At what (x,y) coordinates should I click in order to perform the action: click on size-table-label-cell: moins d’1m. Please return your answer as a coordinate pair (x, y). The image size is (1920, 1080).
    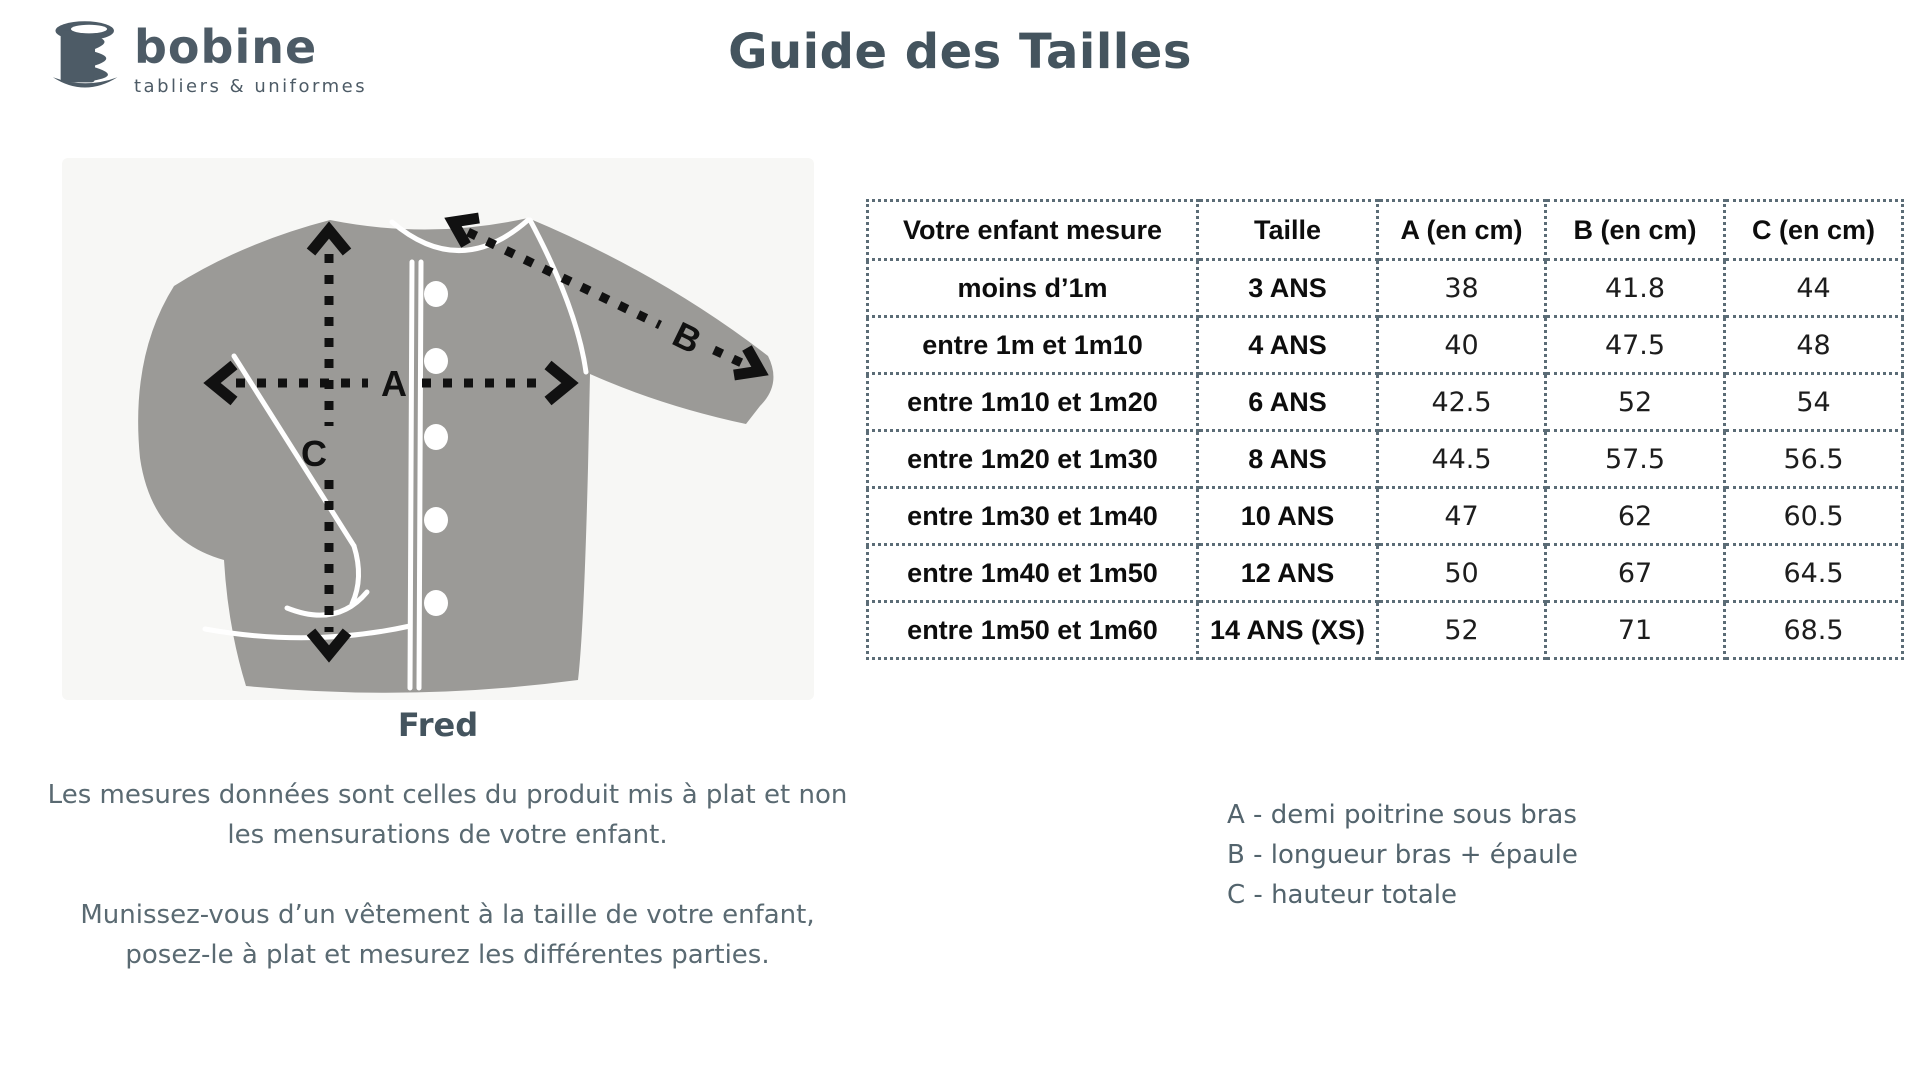
    Looking at the image, I should click on (1032, 288).